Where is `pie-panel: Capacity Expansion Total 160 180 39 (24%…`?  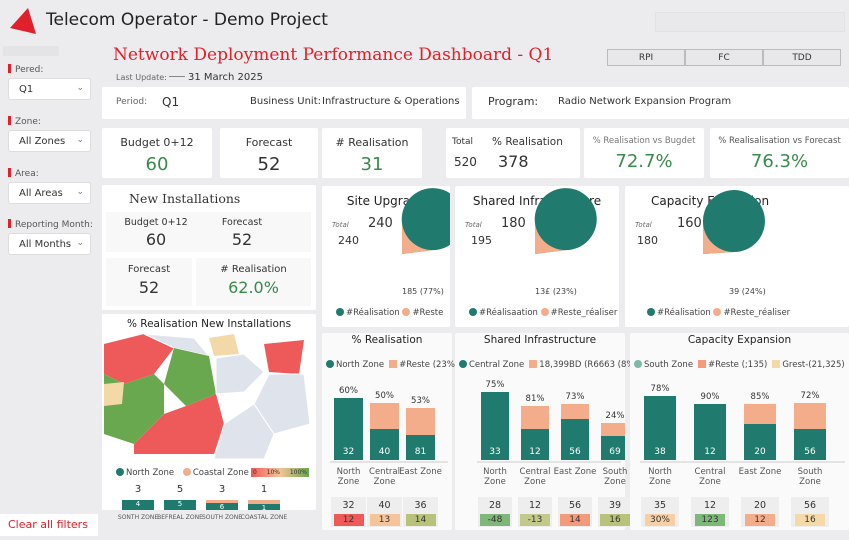
pie-panel: Capacity Expansion Total 160 180 39 (24%… is located at coordinates (737, 256).